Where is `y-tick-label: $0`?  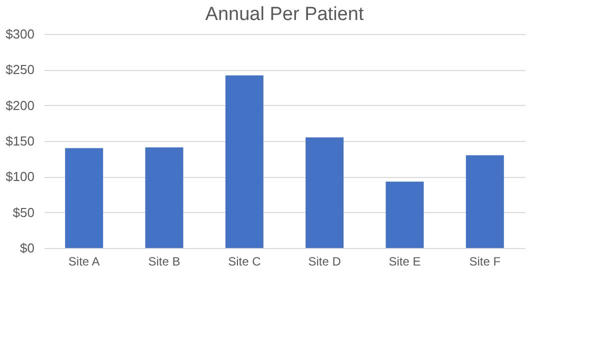
y-tick-label: $0 is located at coordinates (27, 248).